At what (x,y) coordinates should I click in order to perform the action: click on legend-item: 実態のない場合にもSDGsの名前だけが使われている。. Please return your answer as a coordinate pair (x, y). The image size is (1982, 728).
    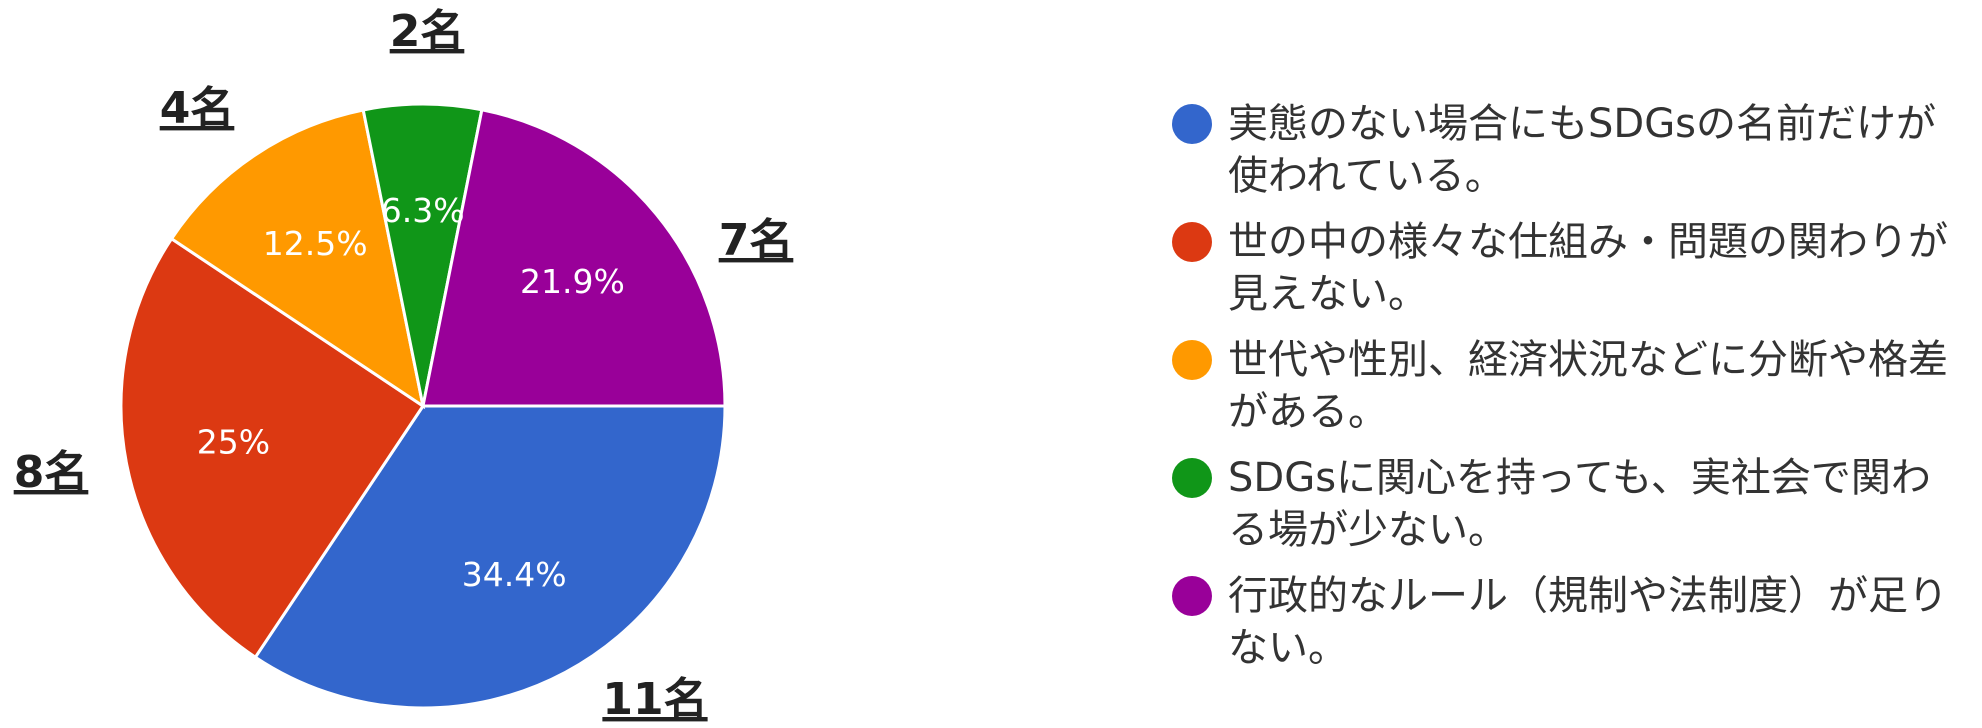
    Looking at the image, I should click on (1562, 150).